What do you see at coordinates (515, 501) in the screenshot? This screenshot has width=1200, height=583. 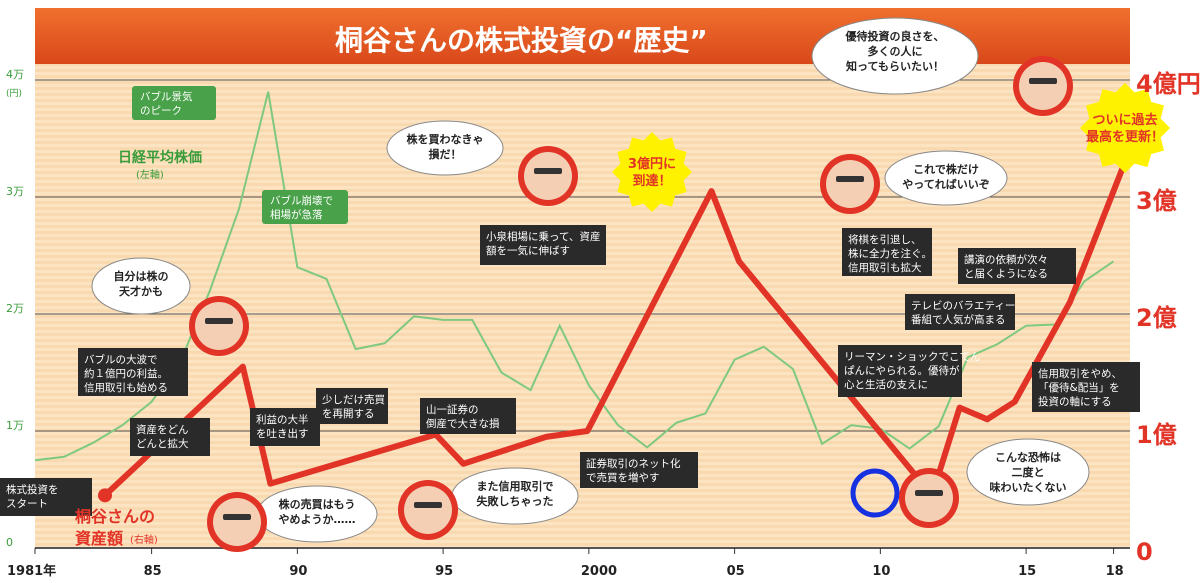 I see `speech-failed-line-2: 失敗しちゃった` at bounding box center [515, 501].